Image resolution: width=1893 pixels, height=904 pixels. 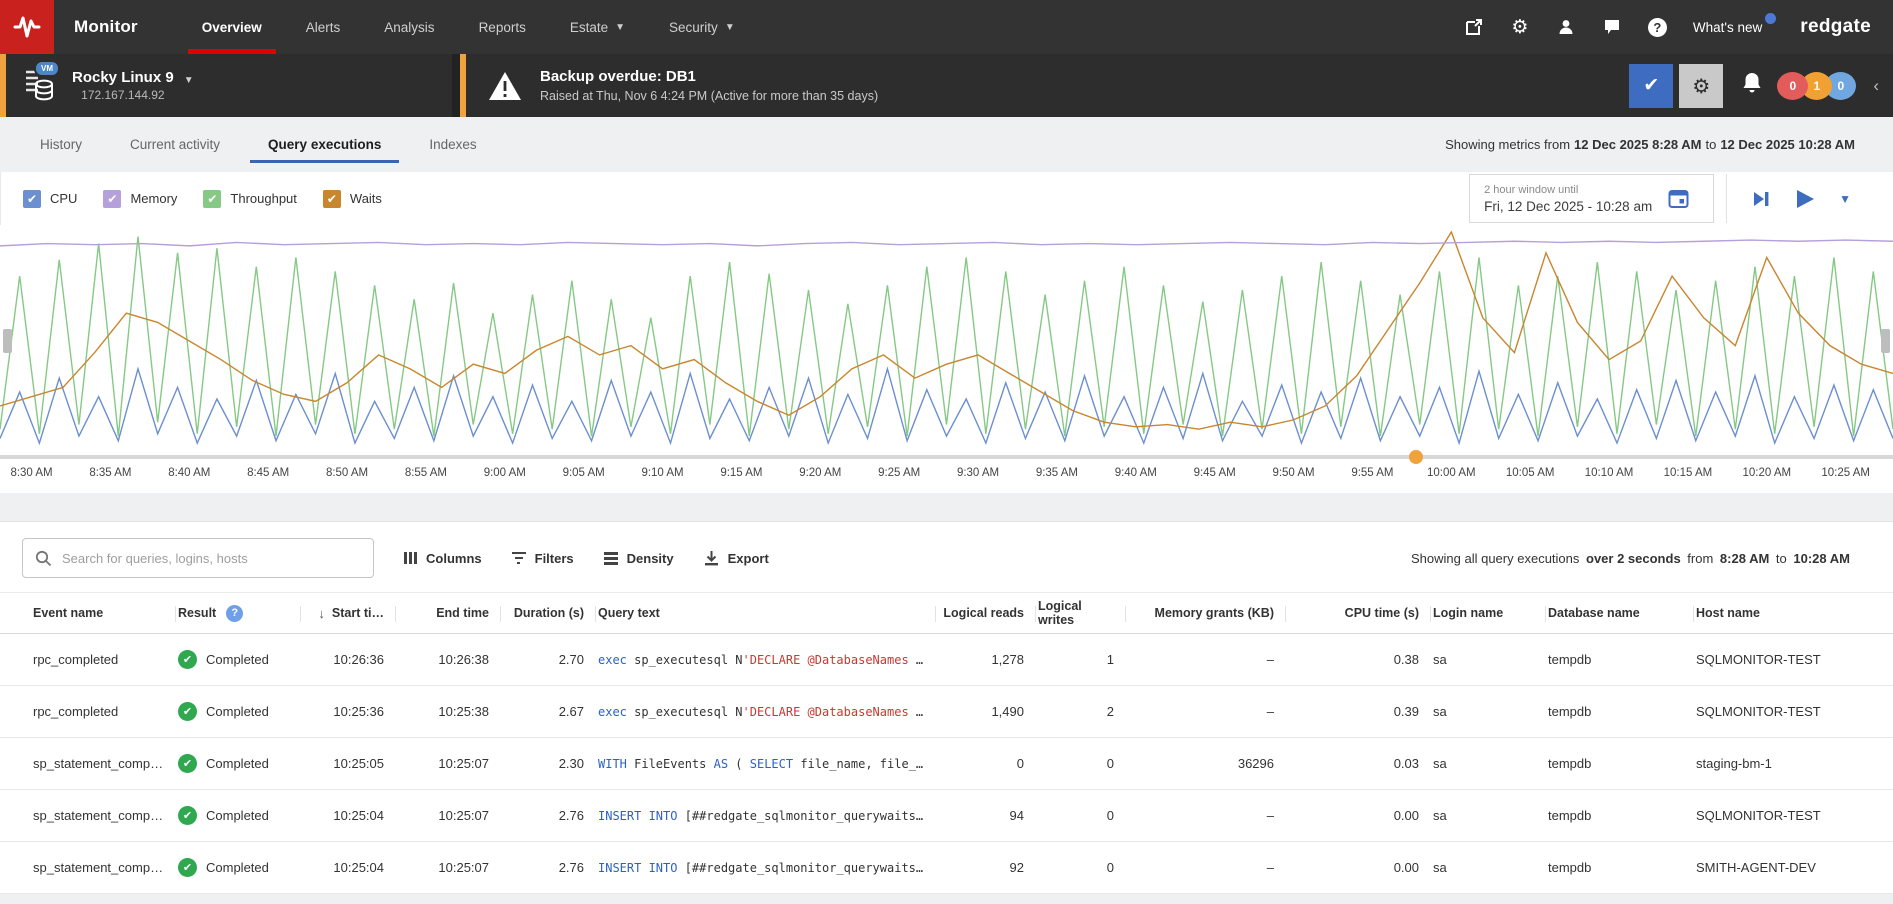 What do you see at coordinates (250, 198) in the screenshot?
I see `metric-toggle-throughput: ✔ Throughput` at bounding box center [250, 198].